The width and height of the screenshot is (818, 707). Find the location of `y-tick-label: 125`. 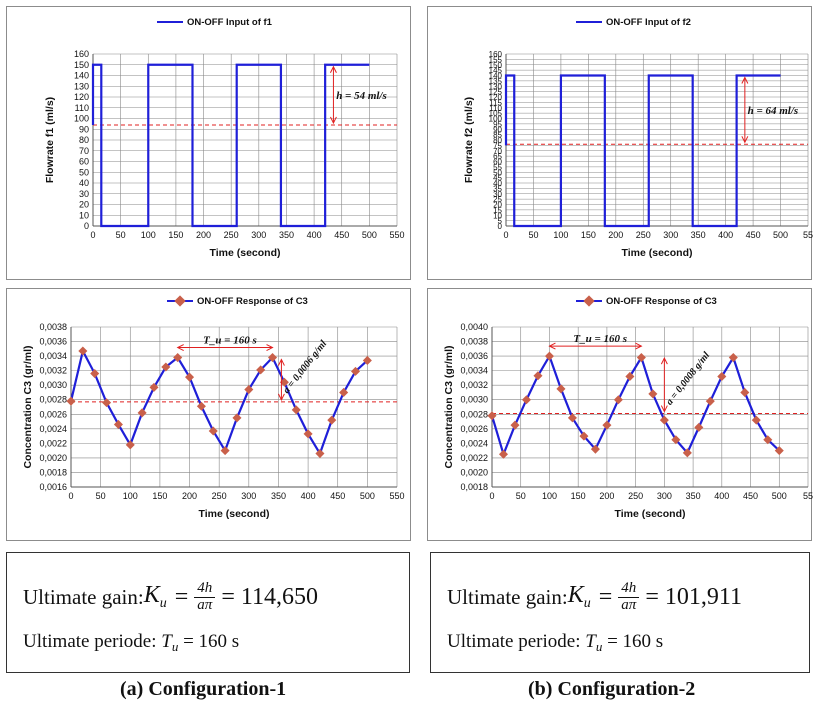

y-tick-label: 125 is located at coordinates (496, 92).